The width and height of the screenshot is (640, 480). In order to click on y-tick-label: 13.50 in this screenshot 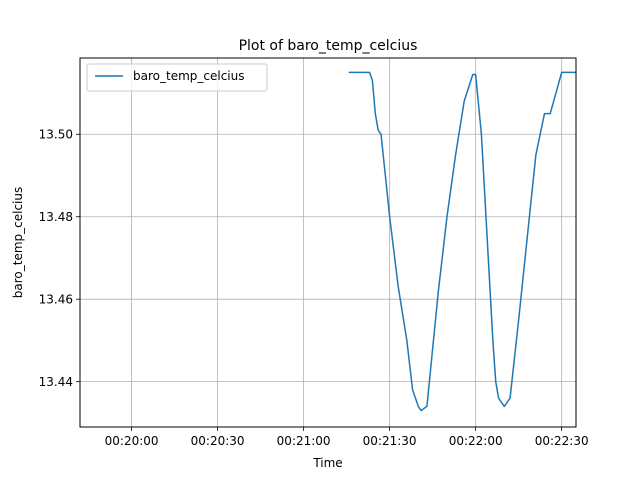, I will do `click(56, 135)`.